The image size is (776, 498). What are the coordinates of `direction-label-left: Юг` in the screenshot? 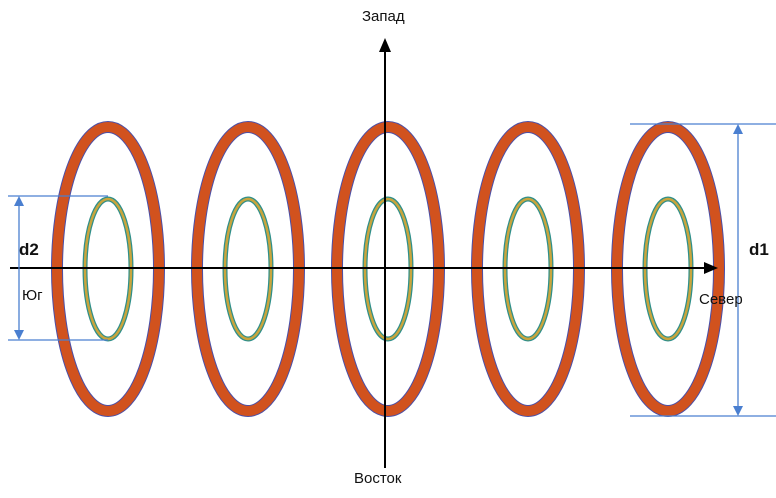 It's located at (32, 295).